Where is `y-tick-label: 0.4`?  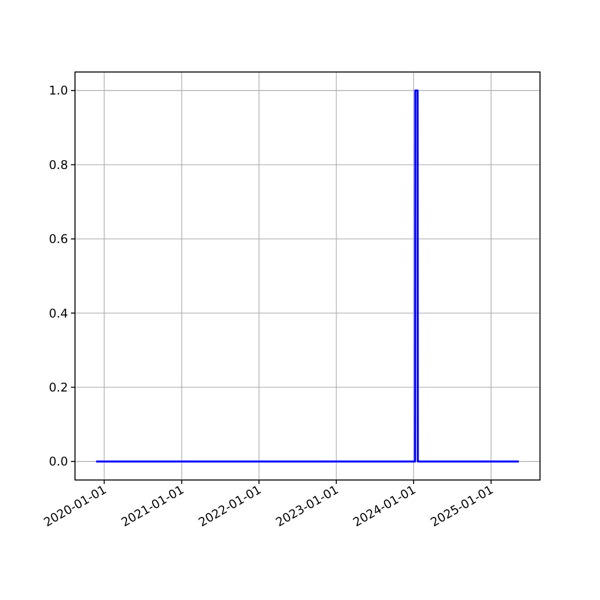 y-tick-label: 0.4 is located at coordinates (58, 313).